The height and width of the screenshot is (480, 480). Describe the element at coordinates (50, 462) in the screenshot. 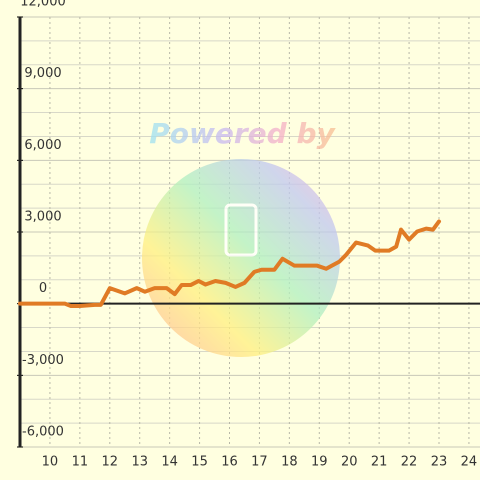

I see `x-tick-label: 10` at that location.